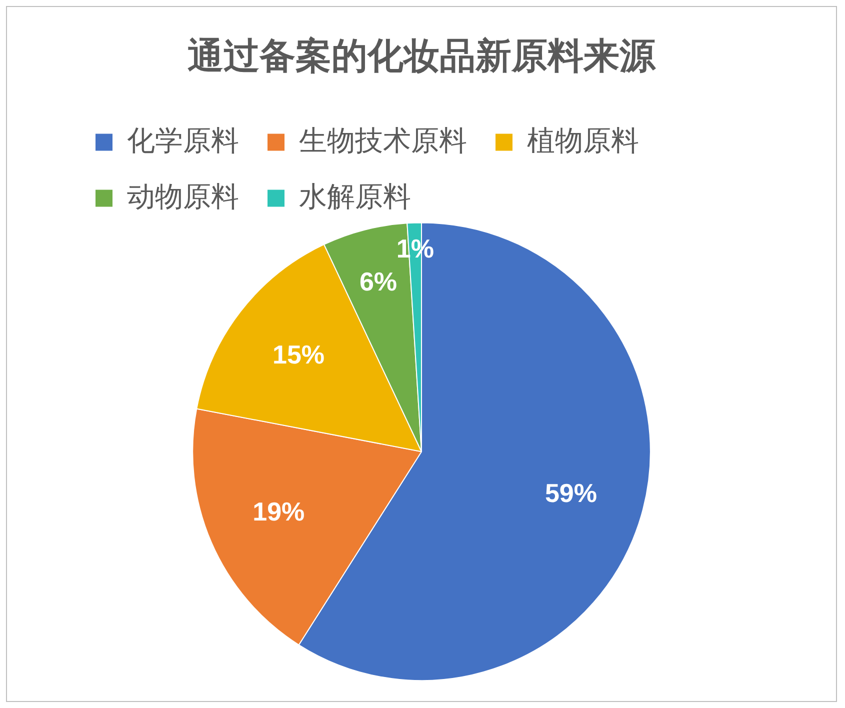 This screenshot has width=845, height=708. Describe the element at coordinates (378, 281) in the screenshot. I see `data-label: 6%` at that location.